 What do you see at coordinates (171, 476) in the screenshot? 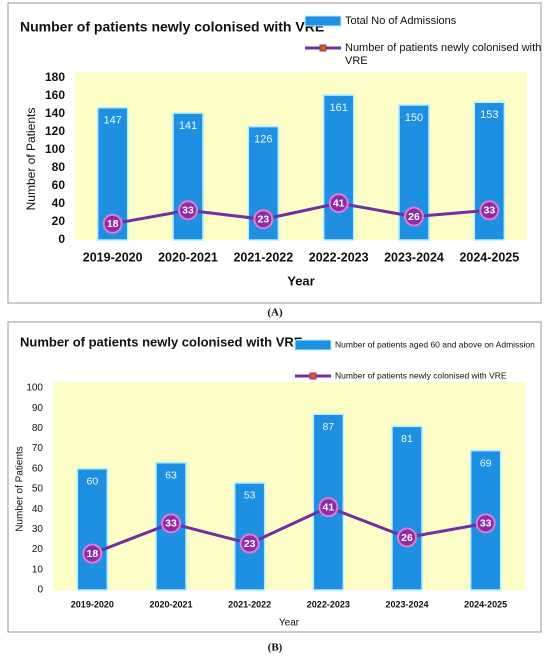
I see `bar-value-label: 63` at bounding box center [171, 476].